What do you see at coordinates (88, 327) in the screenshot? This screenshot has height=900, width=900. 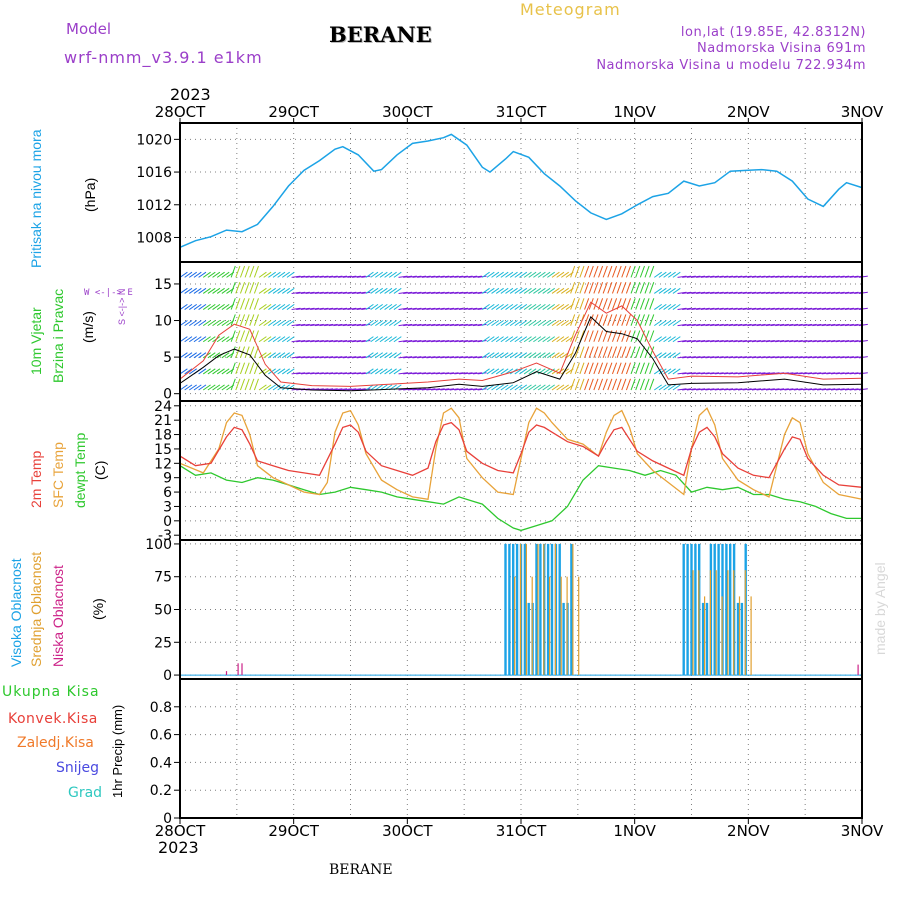 I see `wind-unit: (m/s)` at bounding box center [88, 327].